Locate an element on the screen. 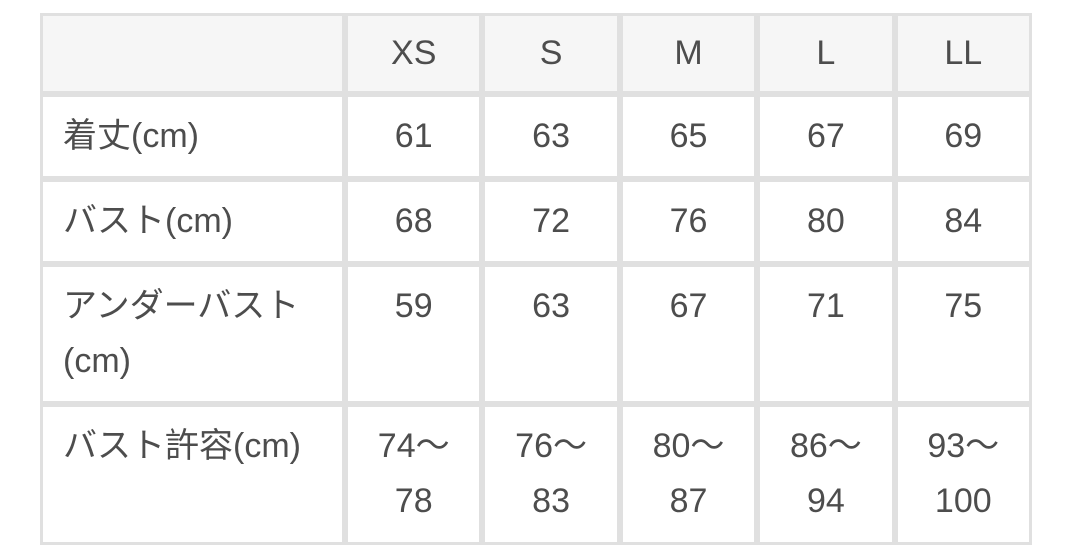 The width and height of the screenshot is (1080, 557). cell-body-length-ll: 69 is located at coordinates (963, 137).